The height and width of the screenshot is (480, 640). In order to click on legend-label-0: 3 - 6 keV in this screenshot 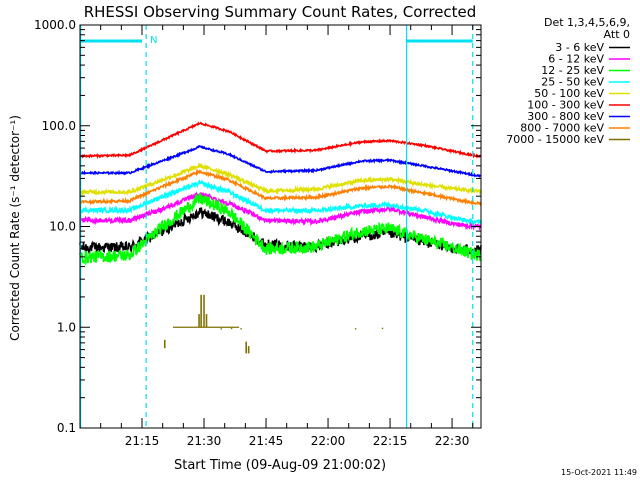, I will do `click(579, 47)`.